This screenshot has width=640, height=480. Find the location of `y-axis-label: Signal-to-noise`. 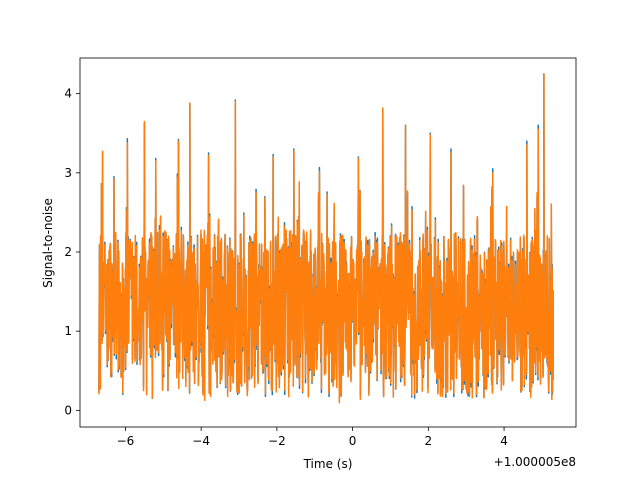

y-axis-label: Signal-to-noise is located at coordinates (48, 243).